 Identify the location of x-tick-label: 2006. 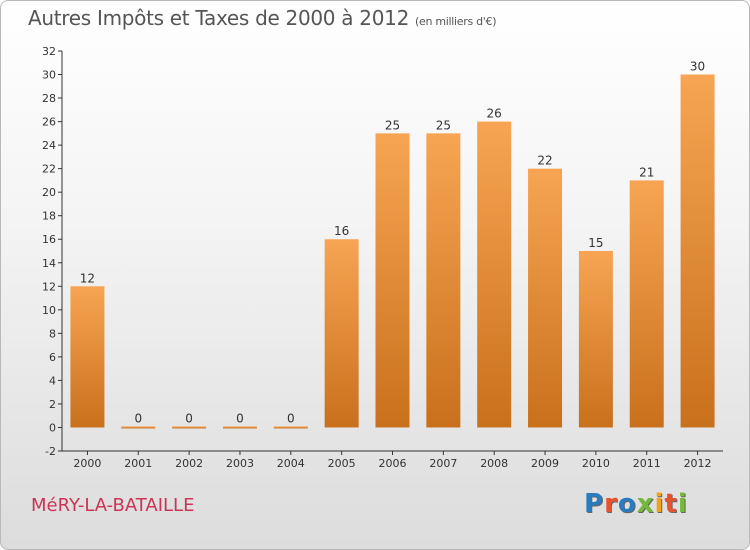
(393, 463).